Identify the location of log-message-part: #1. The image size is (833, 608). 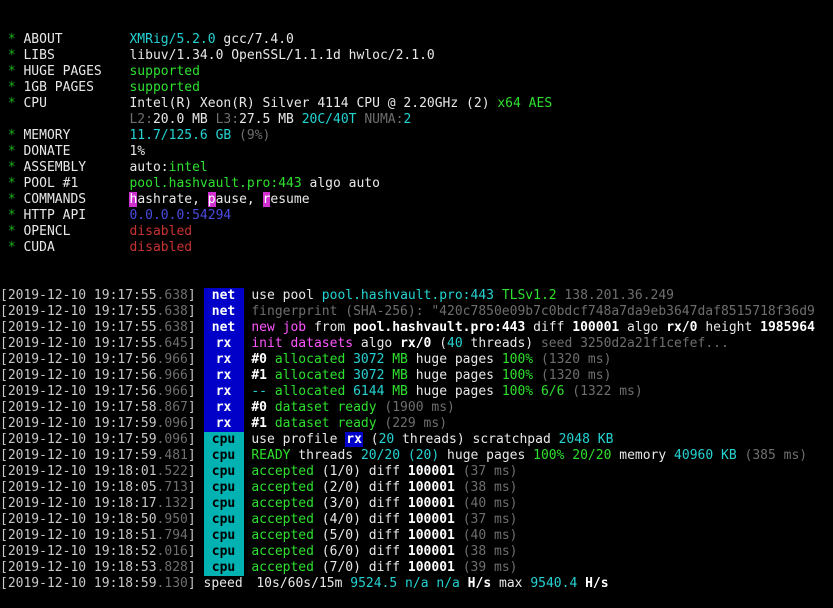
(259, 375).